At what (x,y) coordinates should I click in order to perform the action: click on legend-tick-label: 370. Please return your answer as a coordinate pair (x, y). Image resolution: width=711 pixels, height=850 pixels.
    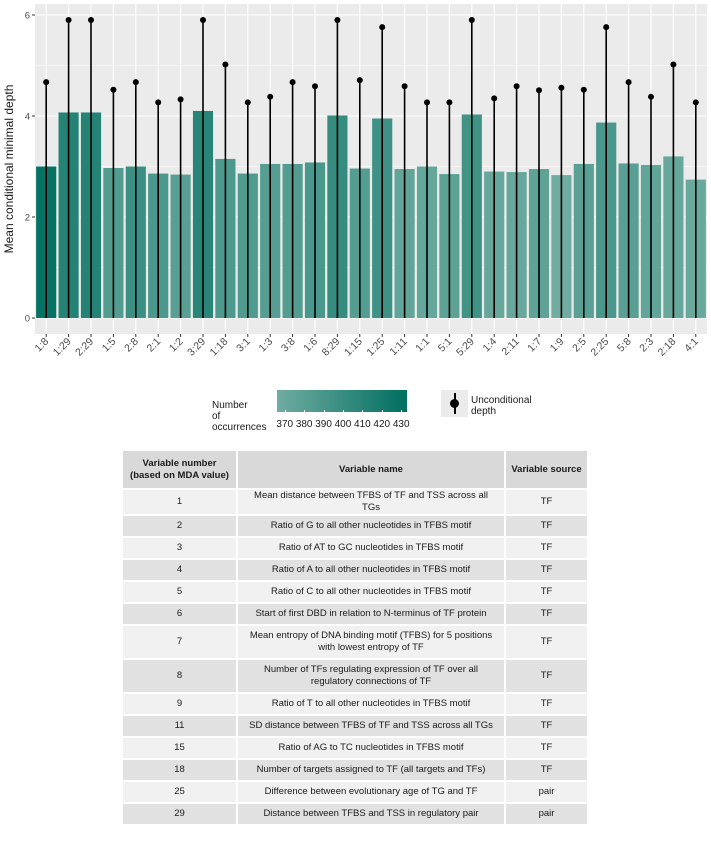
    Looking at the image, I should click on (285, 424).